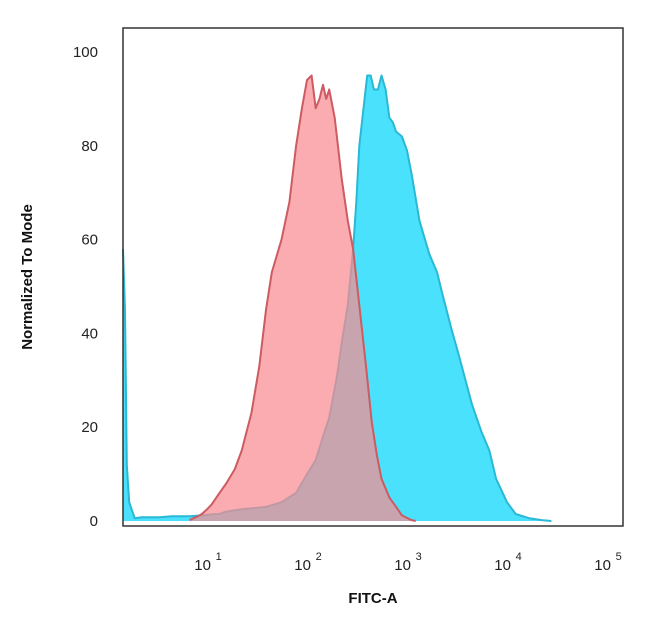 This screenshot has height=618, width=650. Describe the element at coordinates (85, 287) in the screenshot. I see `y-axis: 0 20 40 60 80 100` at that location.